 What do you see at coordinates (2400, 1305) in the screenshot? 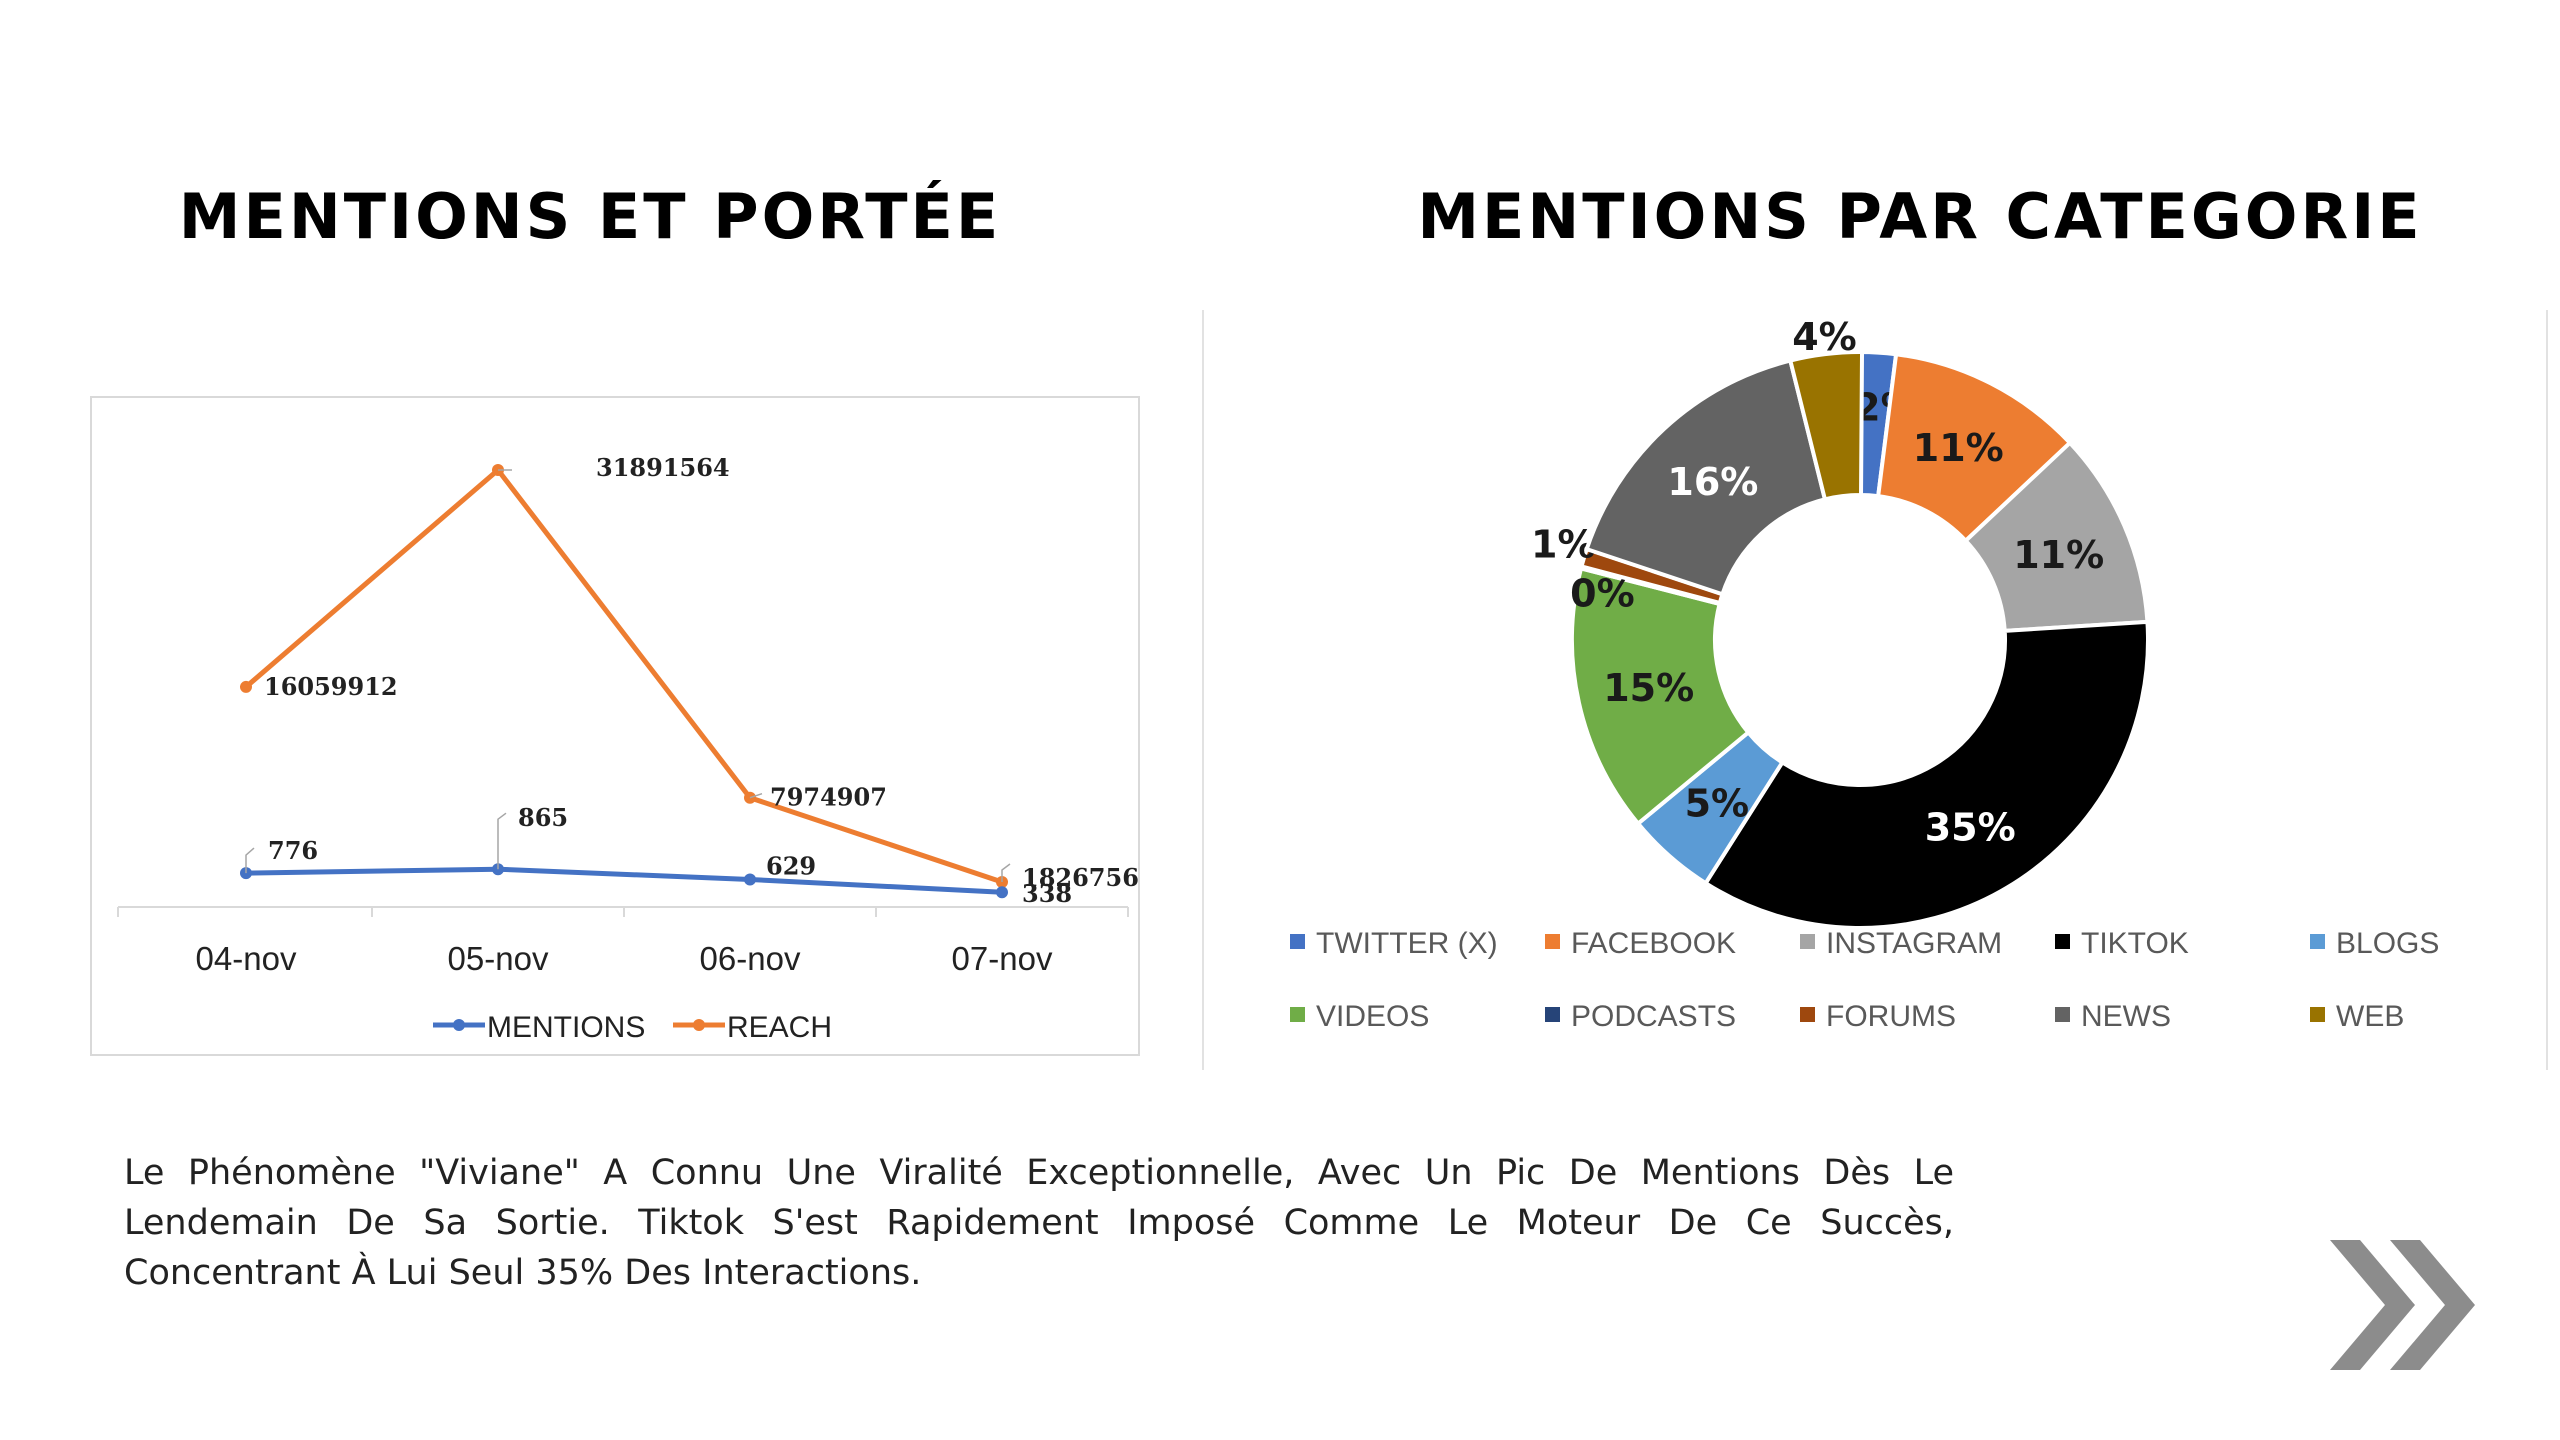
I see `double-chevron-right-icon` at bounding box center [2400, 1305].